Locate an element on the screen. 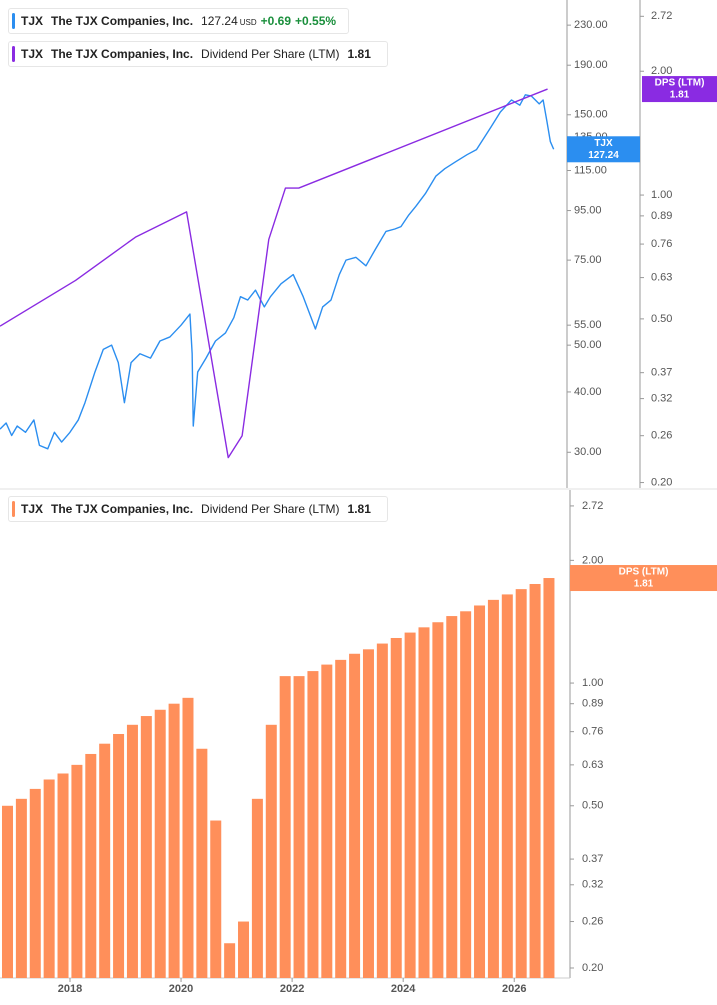 Image resolution: width=717 pixels, height=1005 pixels. price-tag-value: 127.24 is located at coordinates (603, 155).